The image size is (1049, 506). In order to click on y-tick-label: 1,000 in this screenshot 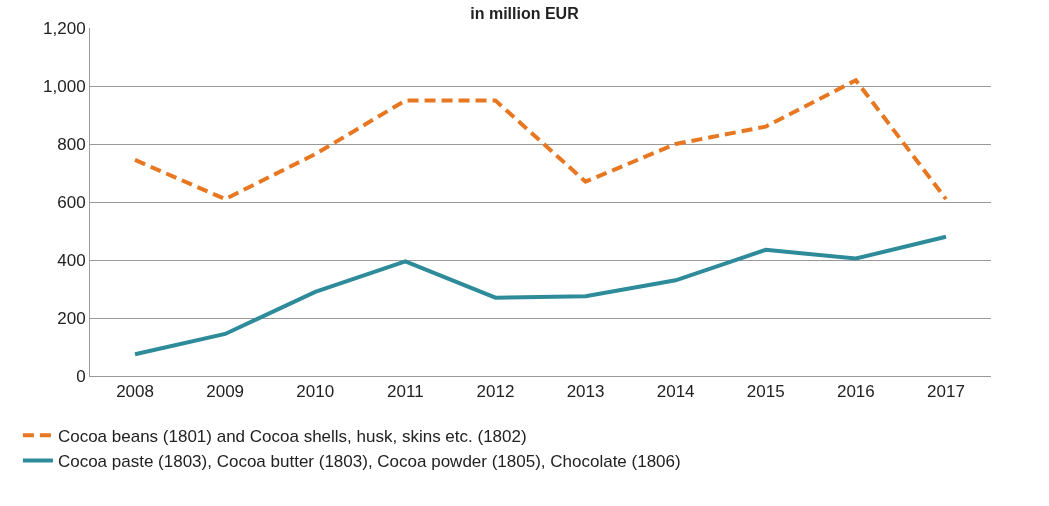, I will do `click(64, 86)`.